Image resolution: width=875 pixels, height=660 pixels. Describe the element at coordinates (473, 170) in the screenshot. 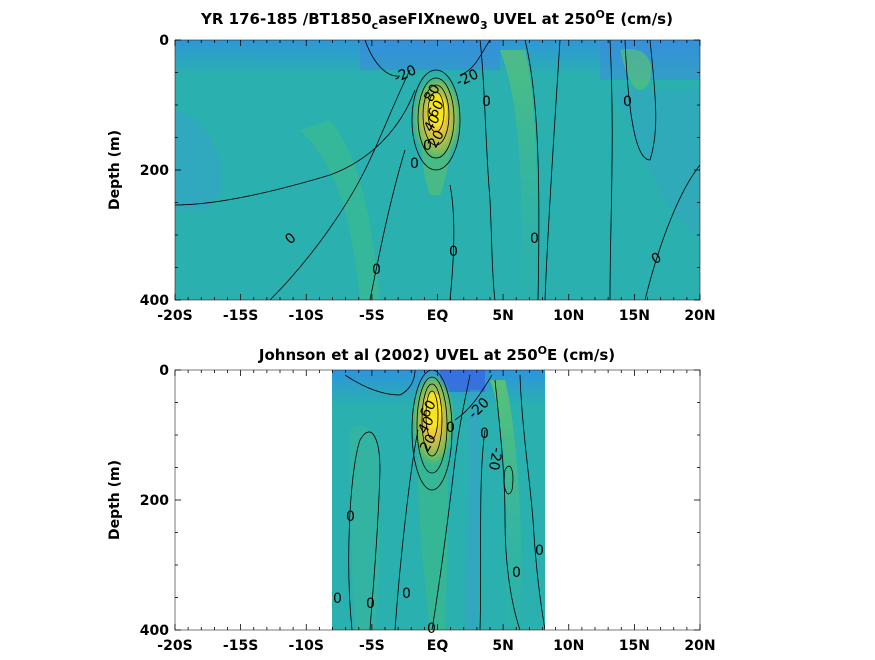

I see `panel-1-contour-labels: -20 -20 0 0 0 0 0 0 0 0 0 20 40 60 80` at that location.